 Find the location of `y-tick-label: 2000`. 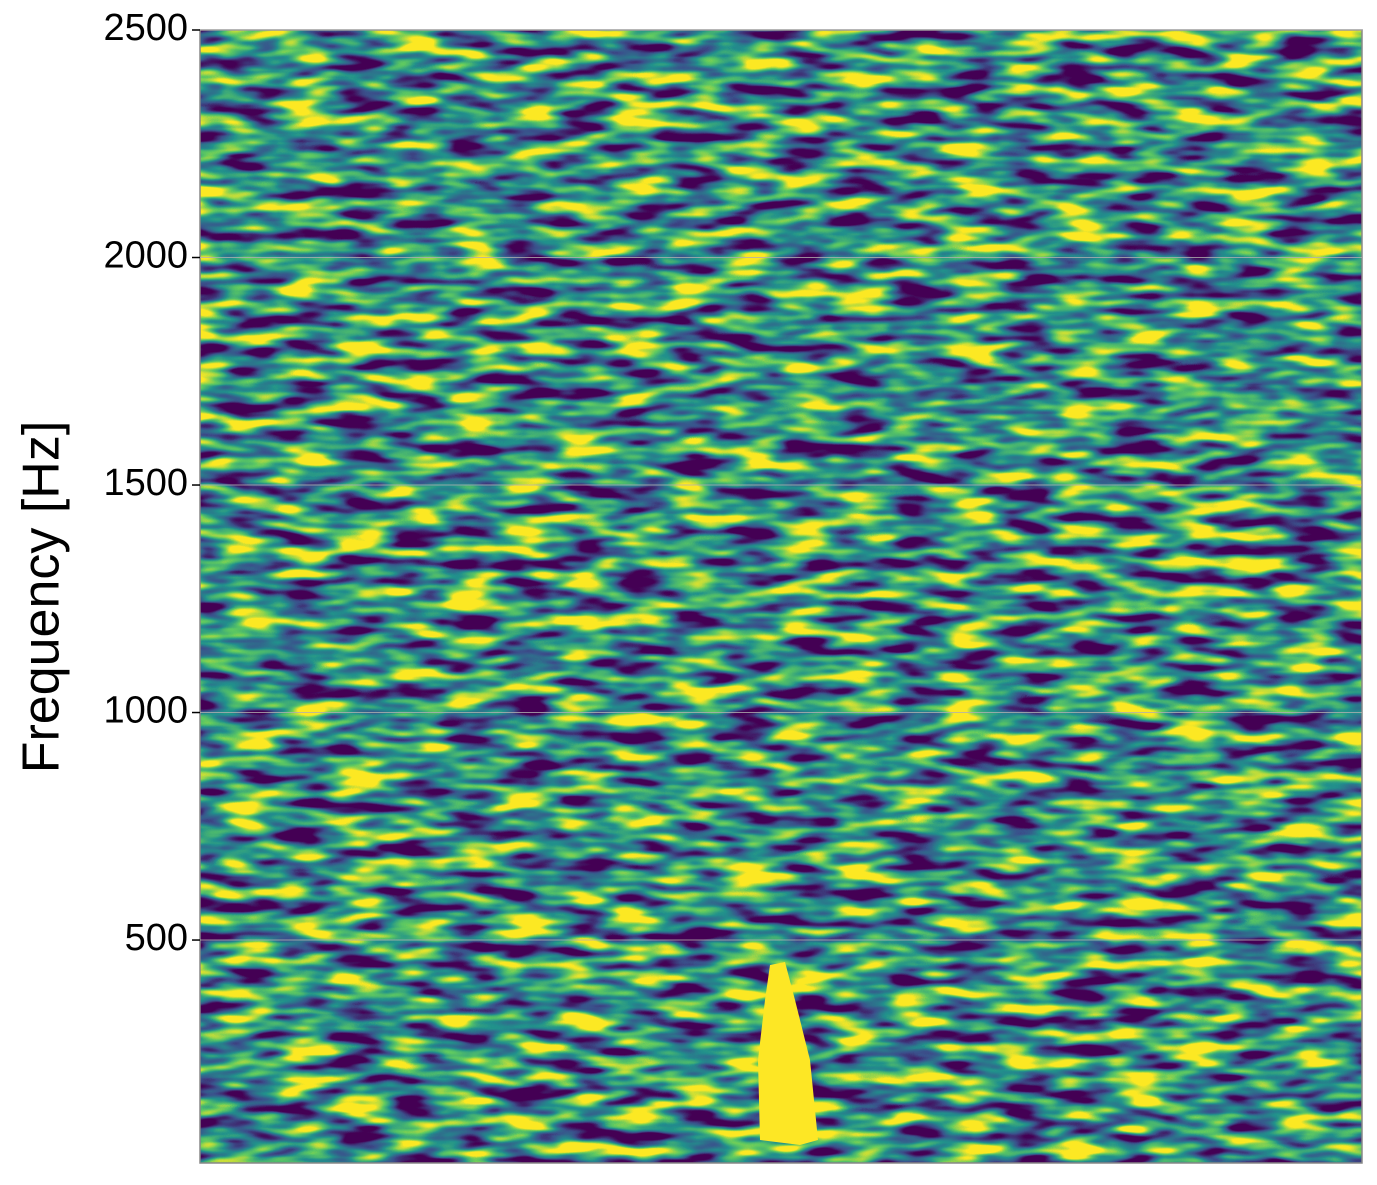

y-tick-label: 2000 is located at coordinates (145, 256).